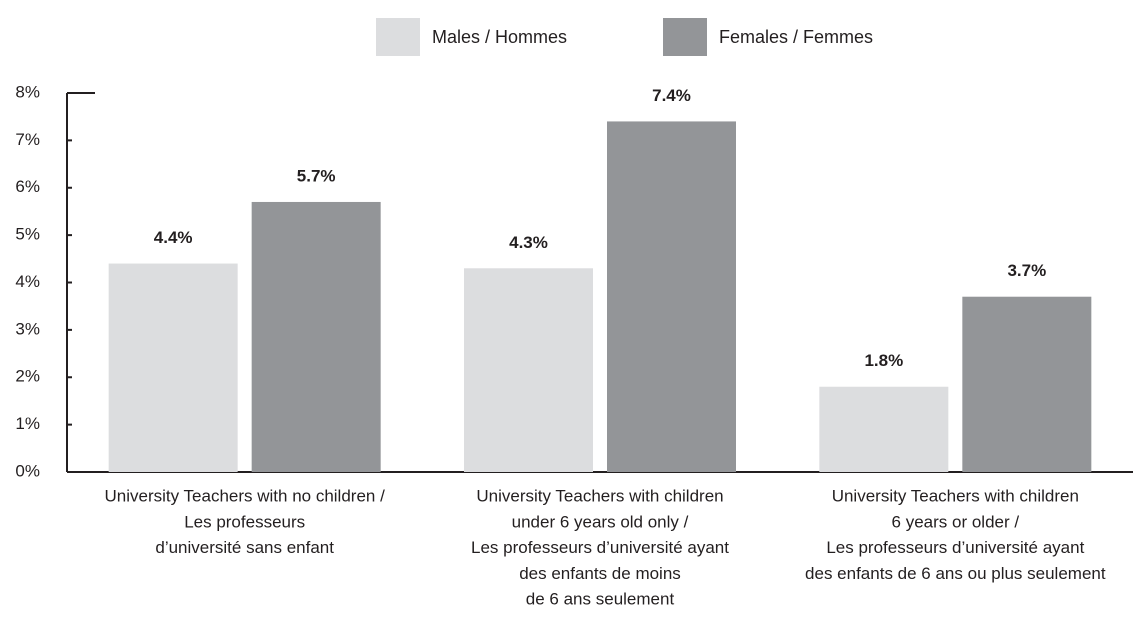 The height and width of the screenshot is (622, 1144). What do you see at coordinates (244, 547) in the screenshot?
I see `x-tick-label: d’université sans enfant` at bounding box center [244, 547].